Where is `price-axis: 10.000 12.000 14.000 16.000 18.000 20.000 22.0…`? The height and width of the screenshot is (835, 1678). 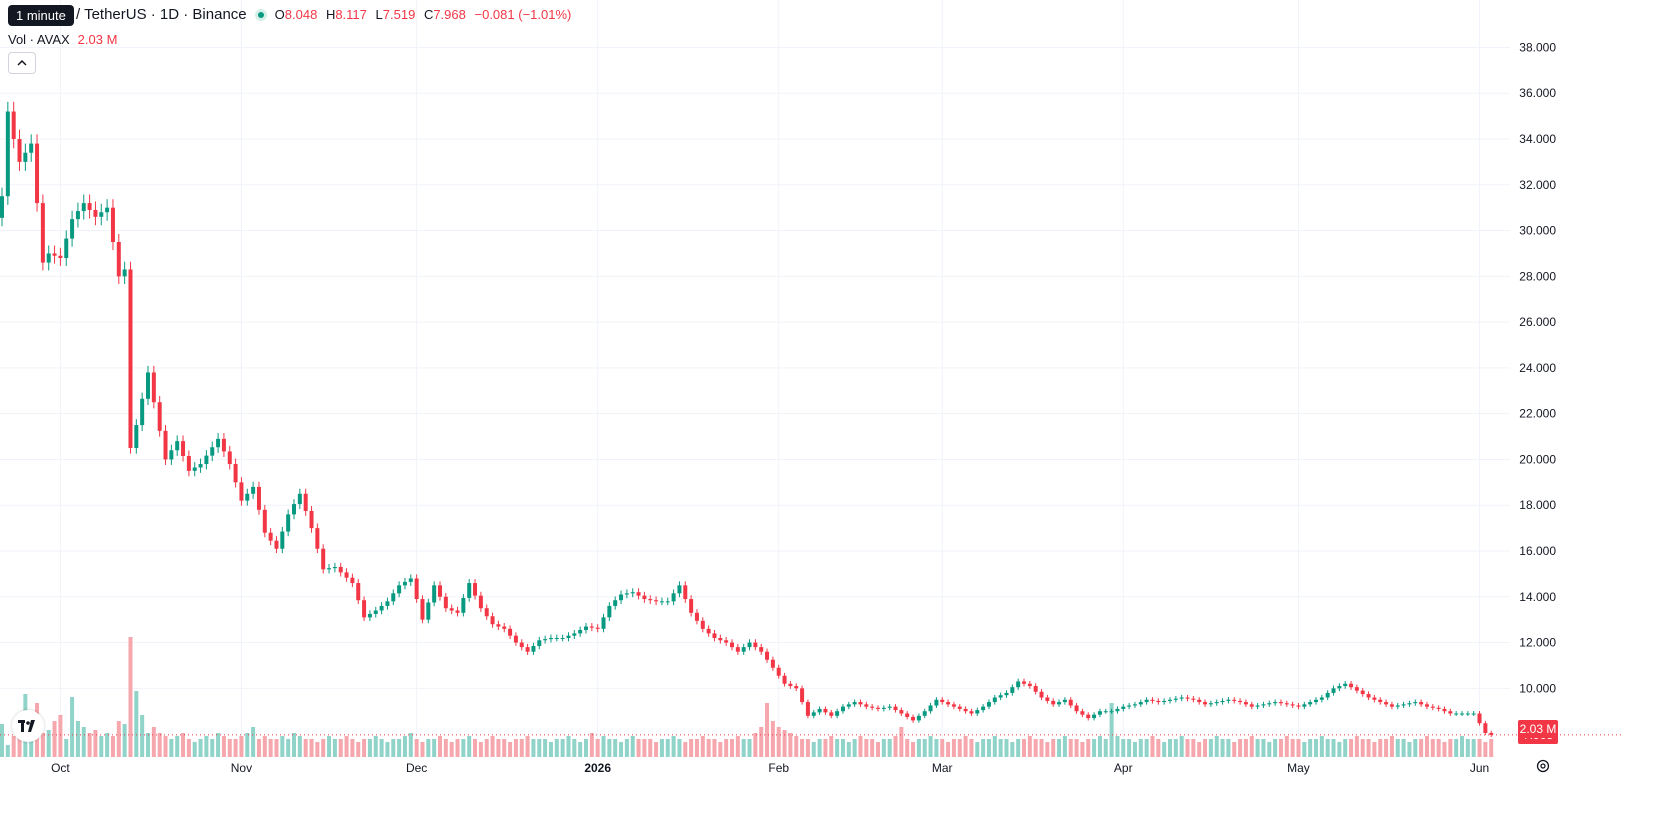 price-axis: 10.000 12.000 14.000 16.000 18.000 20.000 22.0… is located at coordinates (1537, 367).